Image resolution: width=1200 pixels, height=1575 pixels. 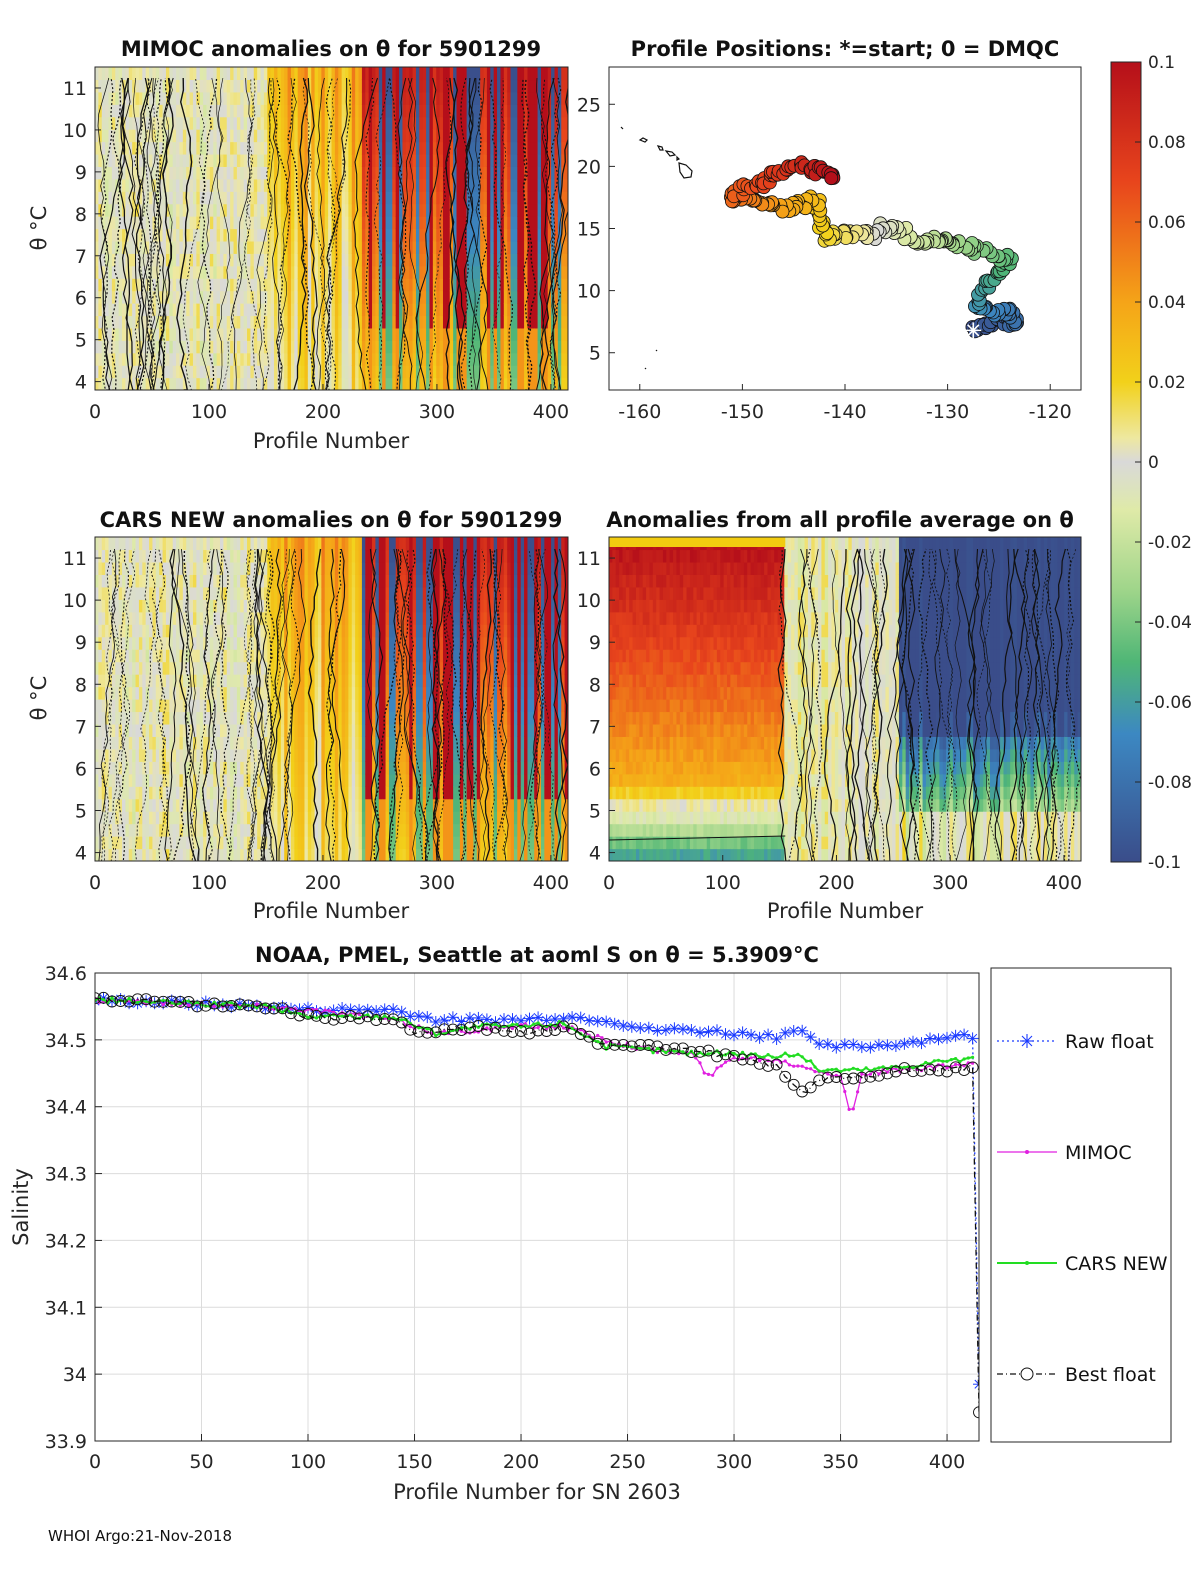 I want to click on mimoc-ylabel: θ °C, so click(x=39, y=228).